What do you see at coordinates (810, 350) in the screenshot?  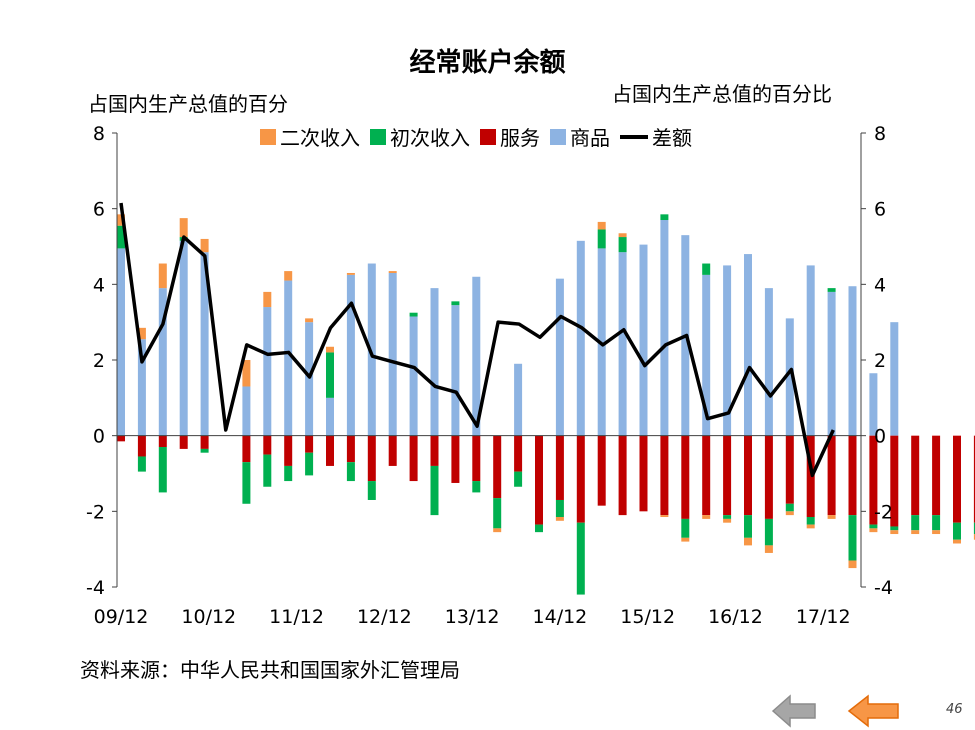 I see `bar-商品-33` at bounding box center [810, 350].